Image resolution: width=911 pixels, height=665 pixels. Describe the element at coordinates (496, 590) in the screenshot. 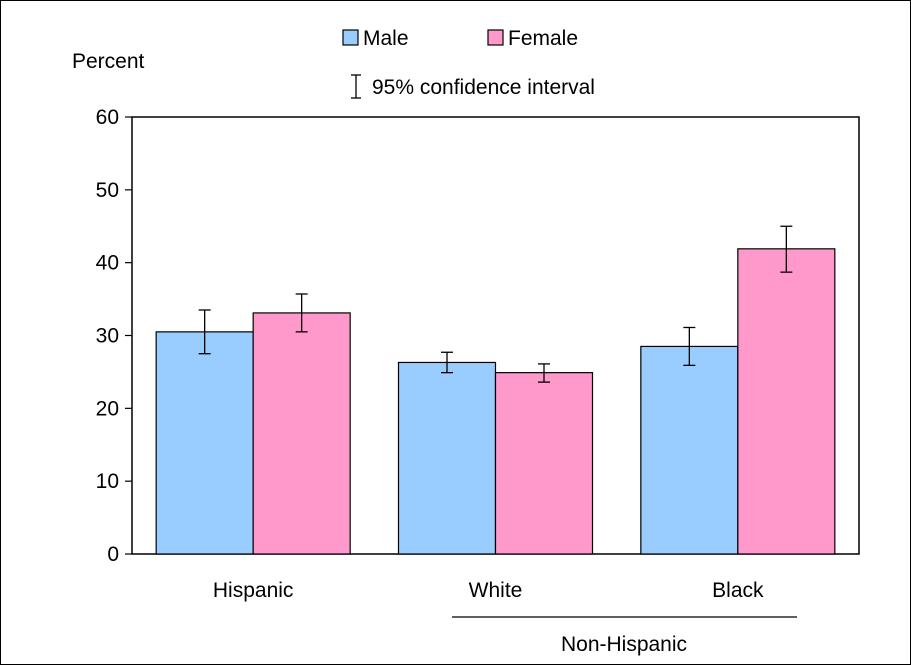

I see `x-tick-label: White` at that location.